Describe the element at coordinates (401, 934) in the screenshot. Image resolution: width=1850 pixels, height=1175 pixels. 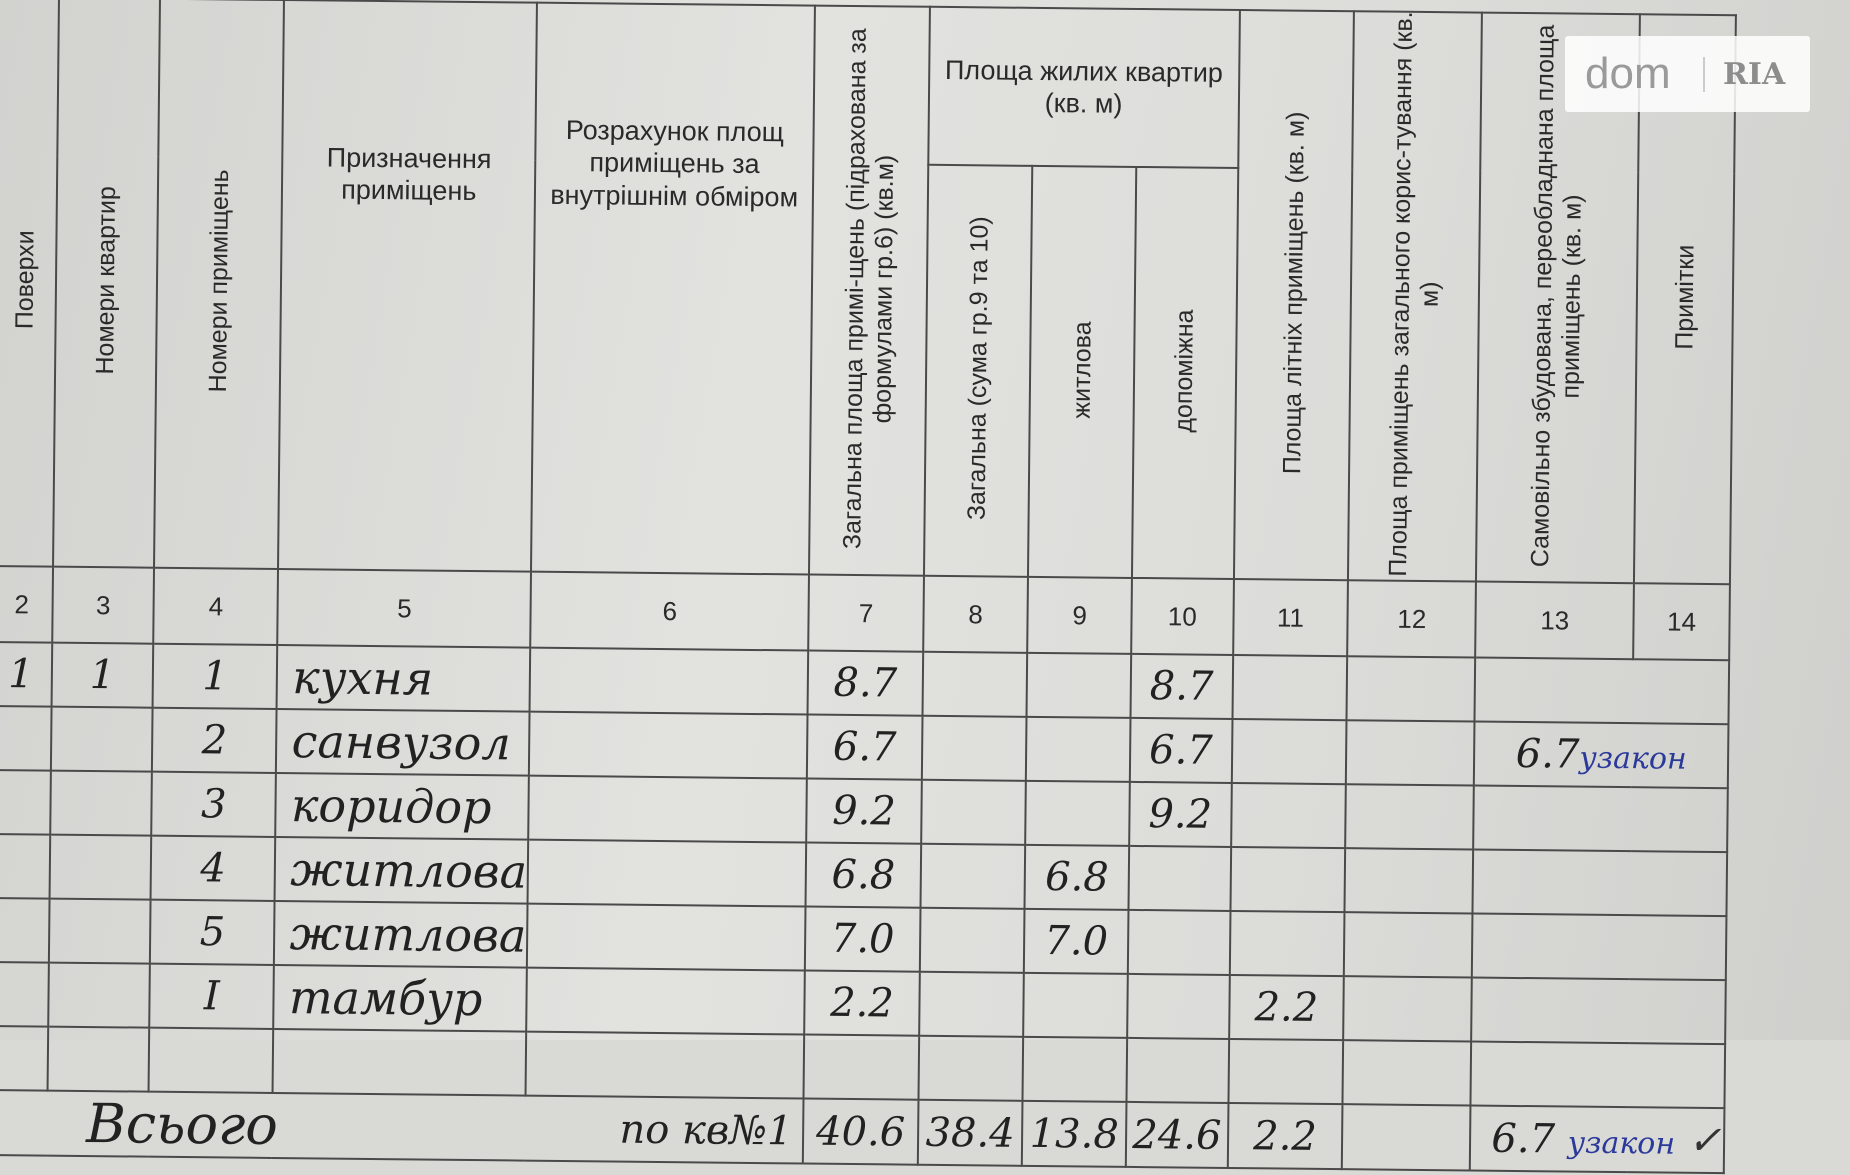
I see `cell-purpose: житлова` at that location.